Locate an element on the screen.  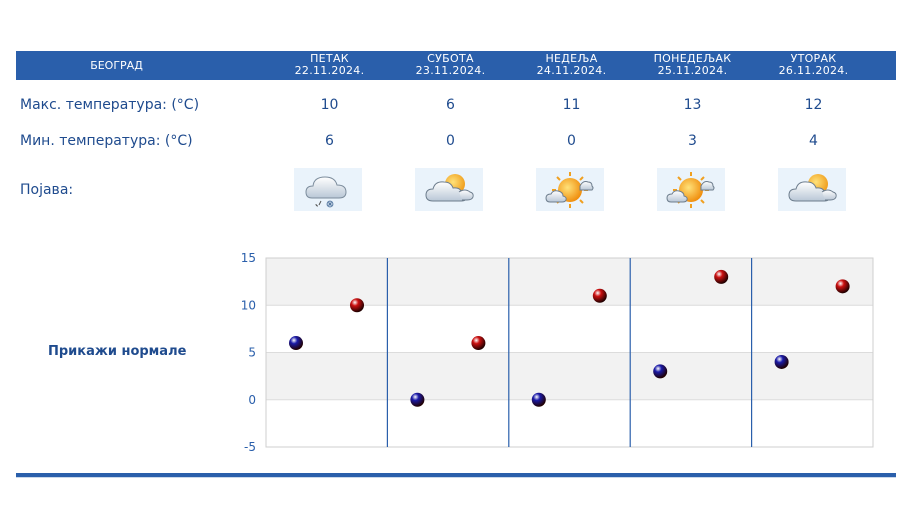
max-temp-value: 10 is located at coordinates (329, 105).